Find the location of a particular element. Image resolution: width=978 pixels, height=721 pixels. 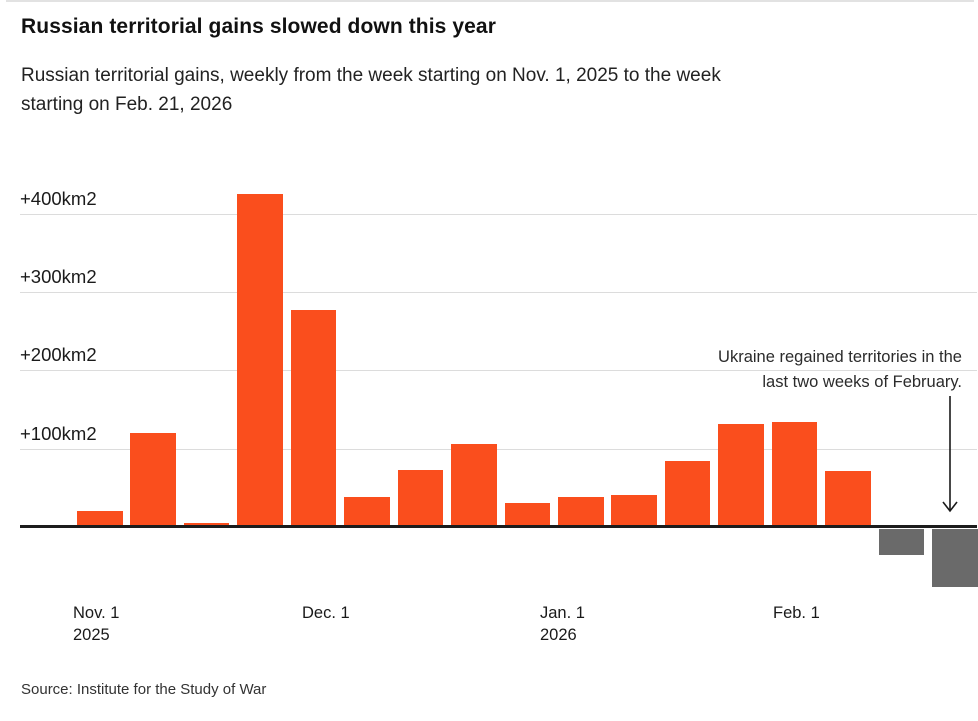

x-axis-year-label: 2025 is located at coordinates (91, 634).